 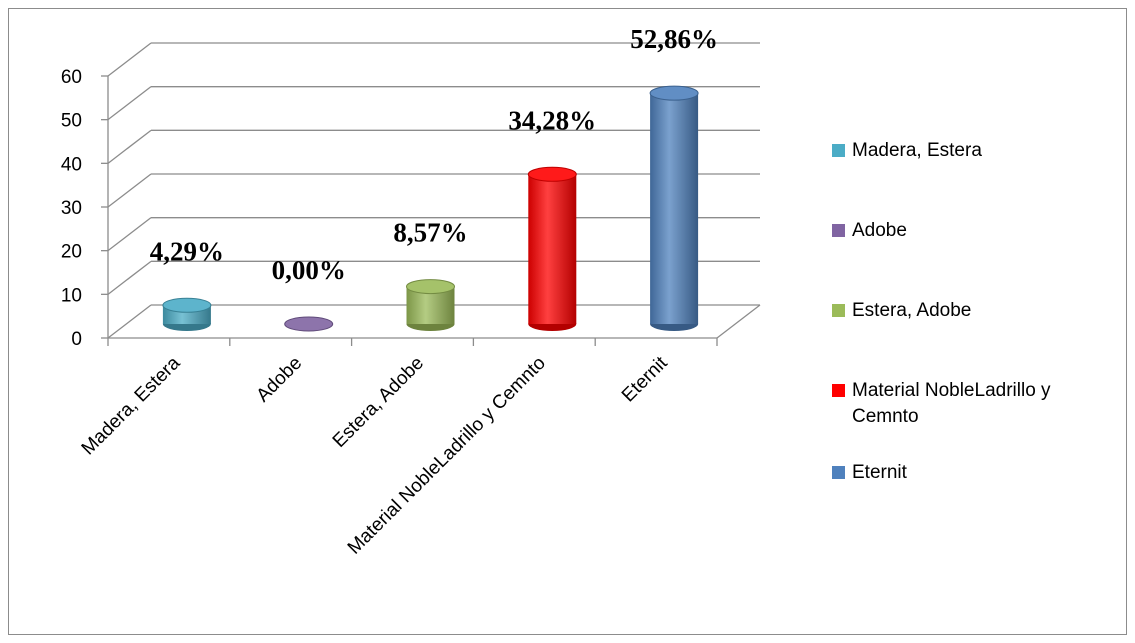 What do you see at coordinates (71, 121) in the screenshot?
I see `y-tick-label: 50` at bounding box center [71, 121].